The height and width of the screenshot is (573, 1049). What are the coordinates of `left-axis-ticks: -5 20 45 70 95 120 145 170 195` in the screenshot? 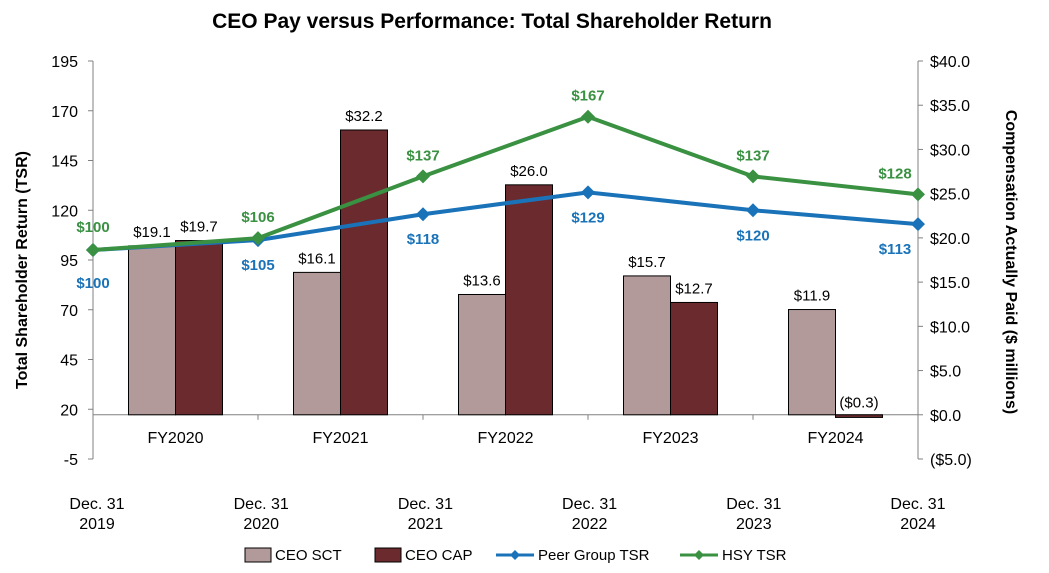 It's located at (72, 261).